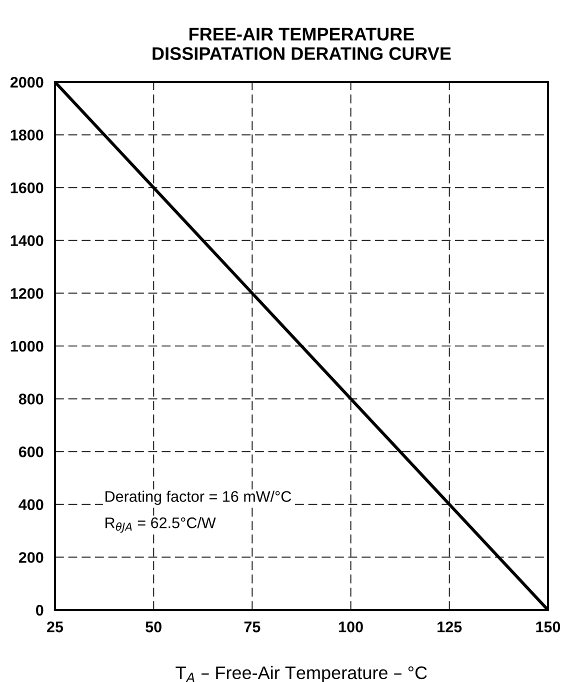 This screenshot has height=682, width=582. Describe the element at coordinates (27, 293) in the screenshot. I see `y-tick-label: 1200` at that location.